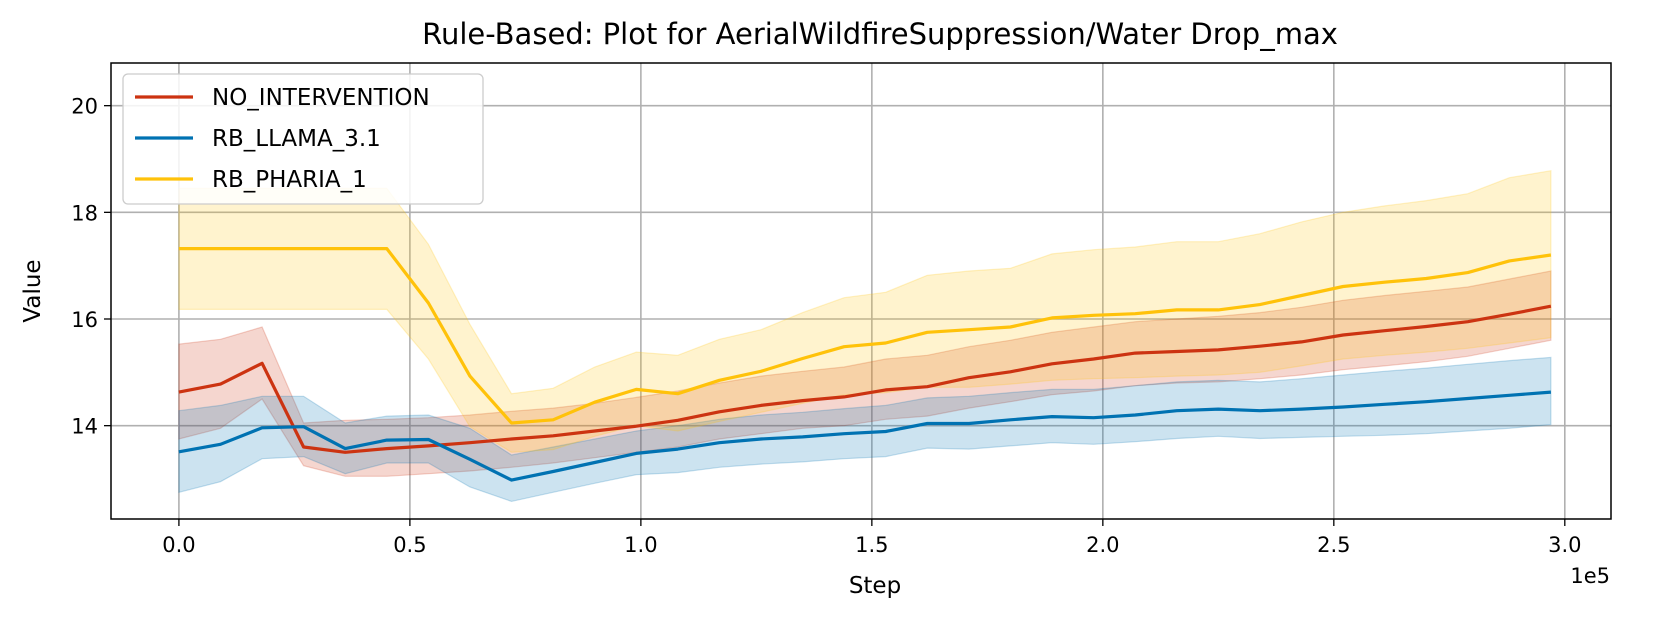  I want to click on x-axis-label: Step, so click(875, 586).